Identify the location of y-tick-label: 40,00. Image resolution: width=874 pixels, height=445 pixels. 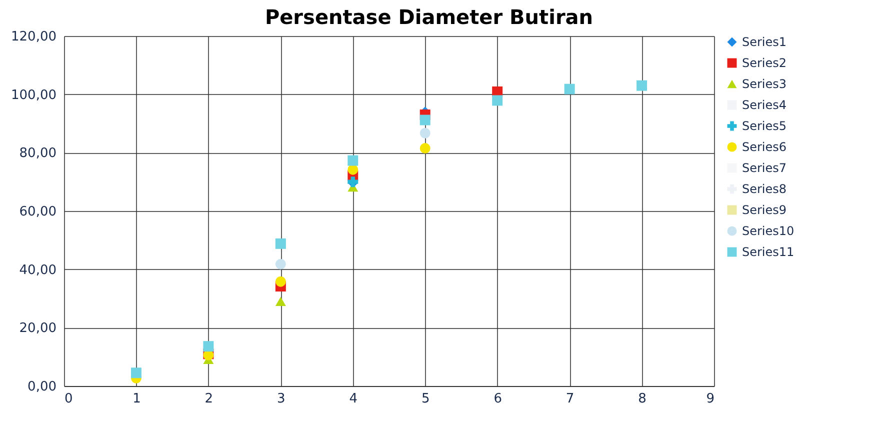
(37, 270).